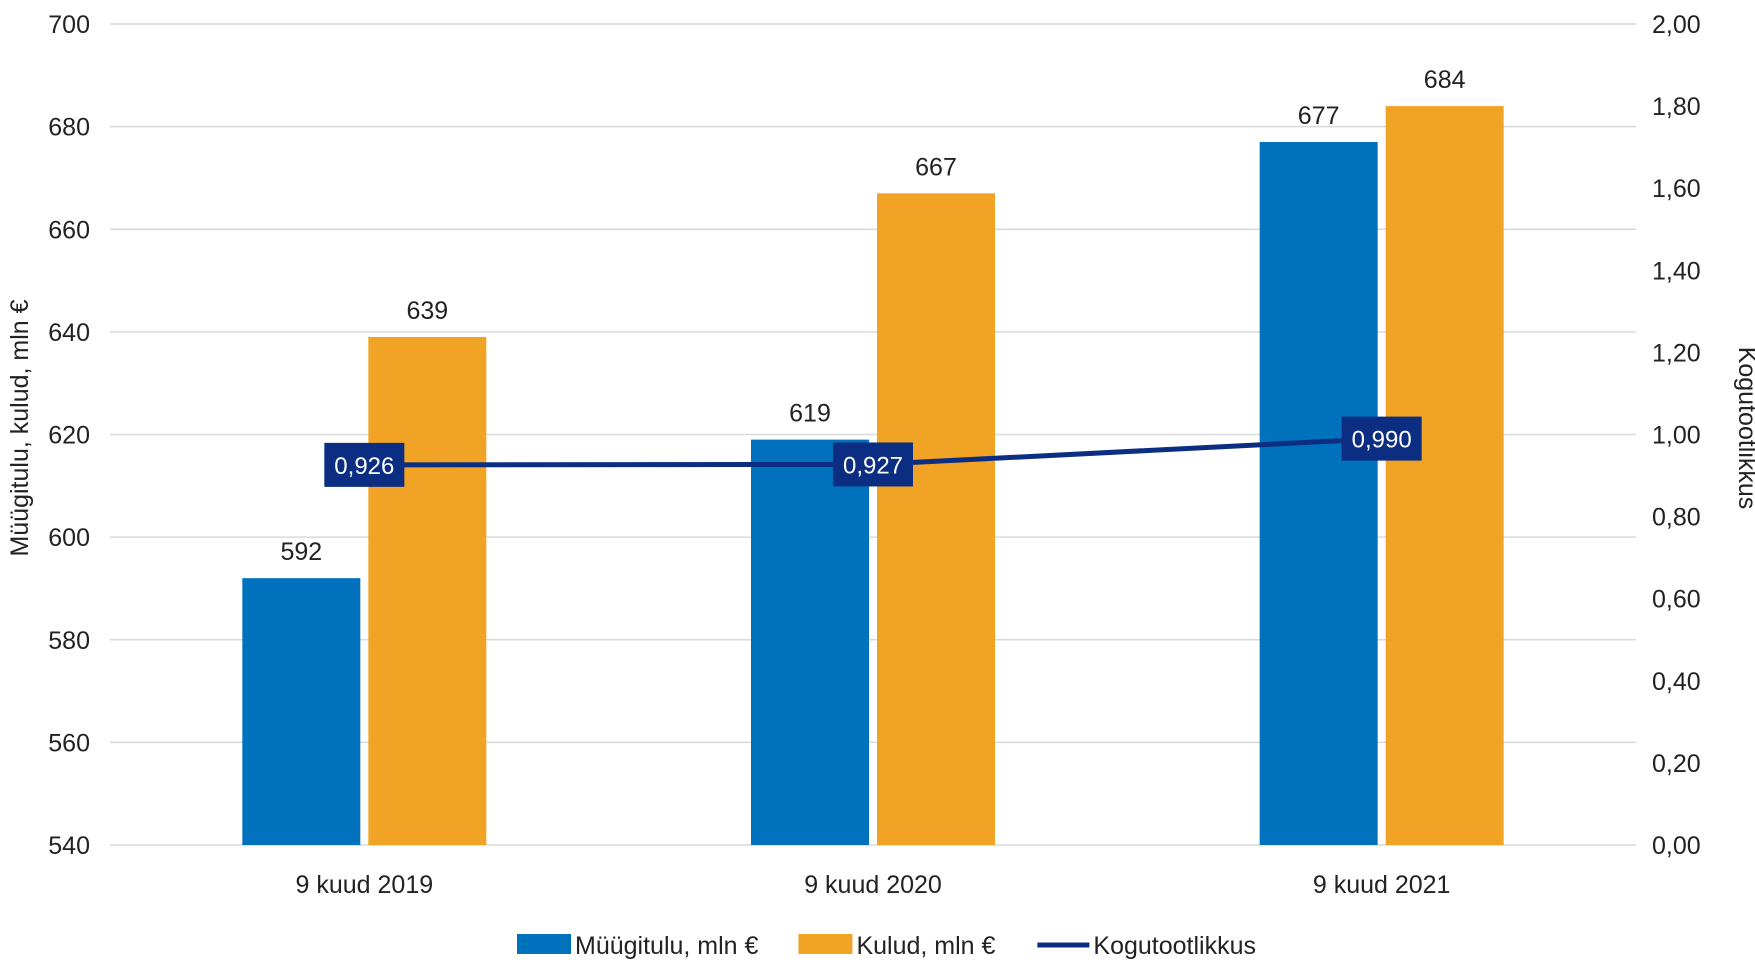  Describe the element at coordinates (69, 743) in the screenshot. I see `y-left-tick-label: 560` at that location.